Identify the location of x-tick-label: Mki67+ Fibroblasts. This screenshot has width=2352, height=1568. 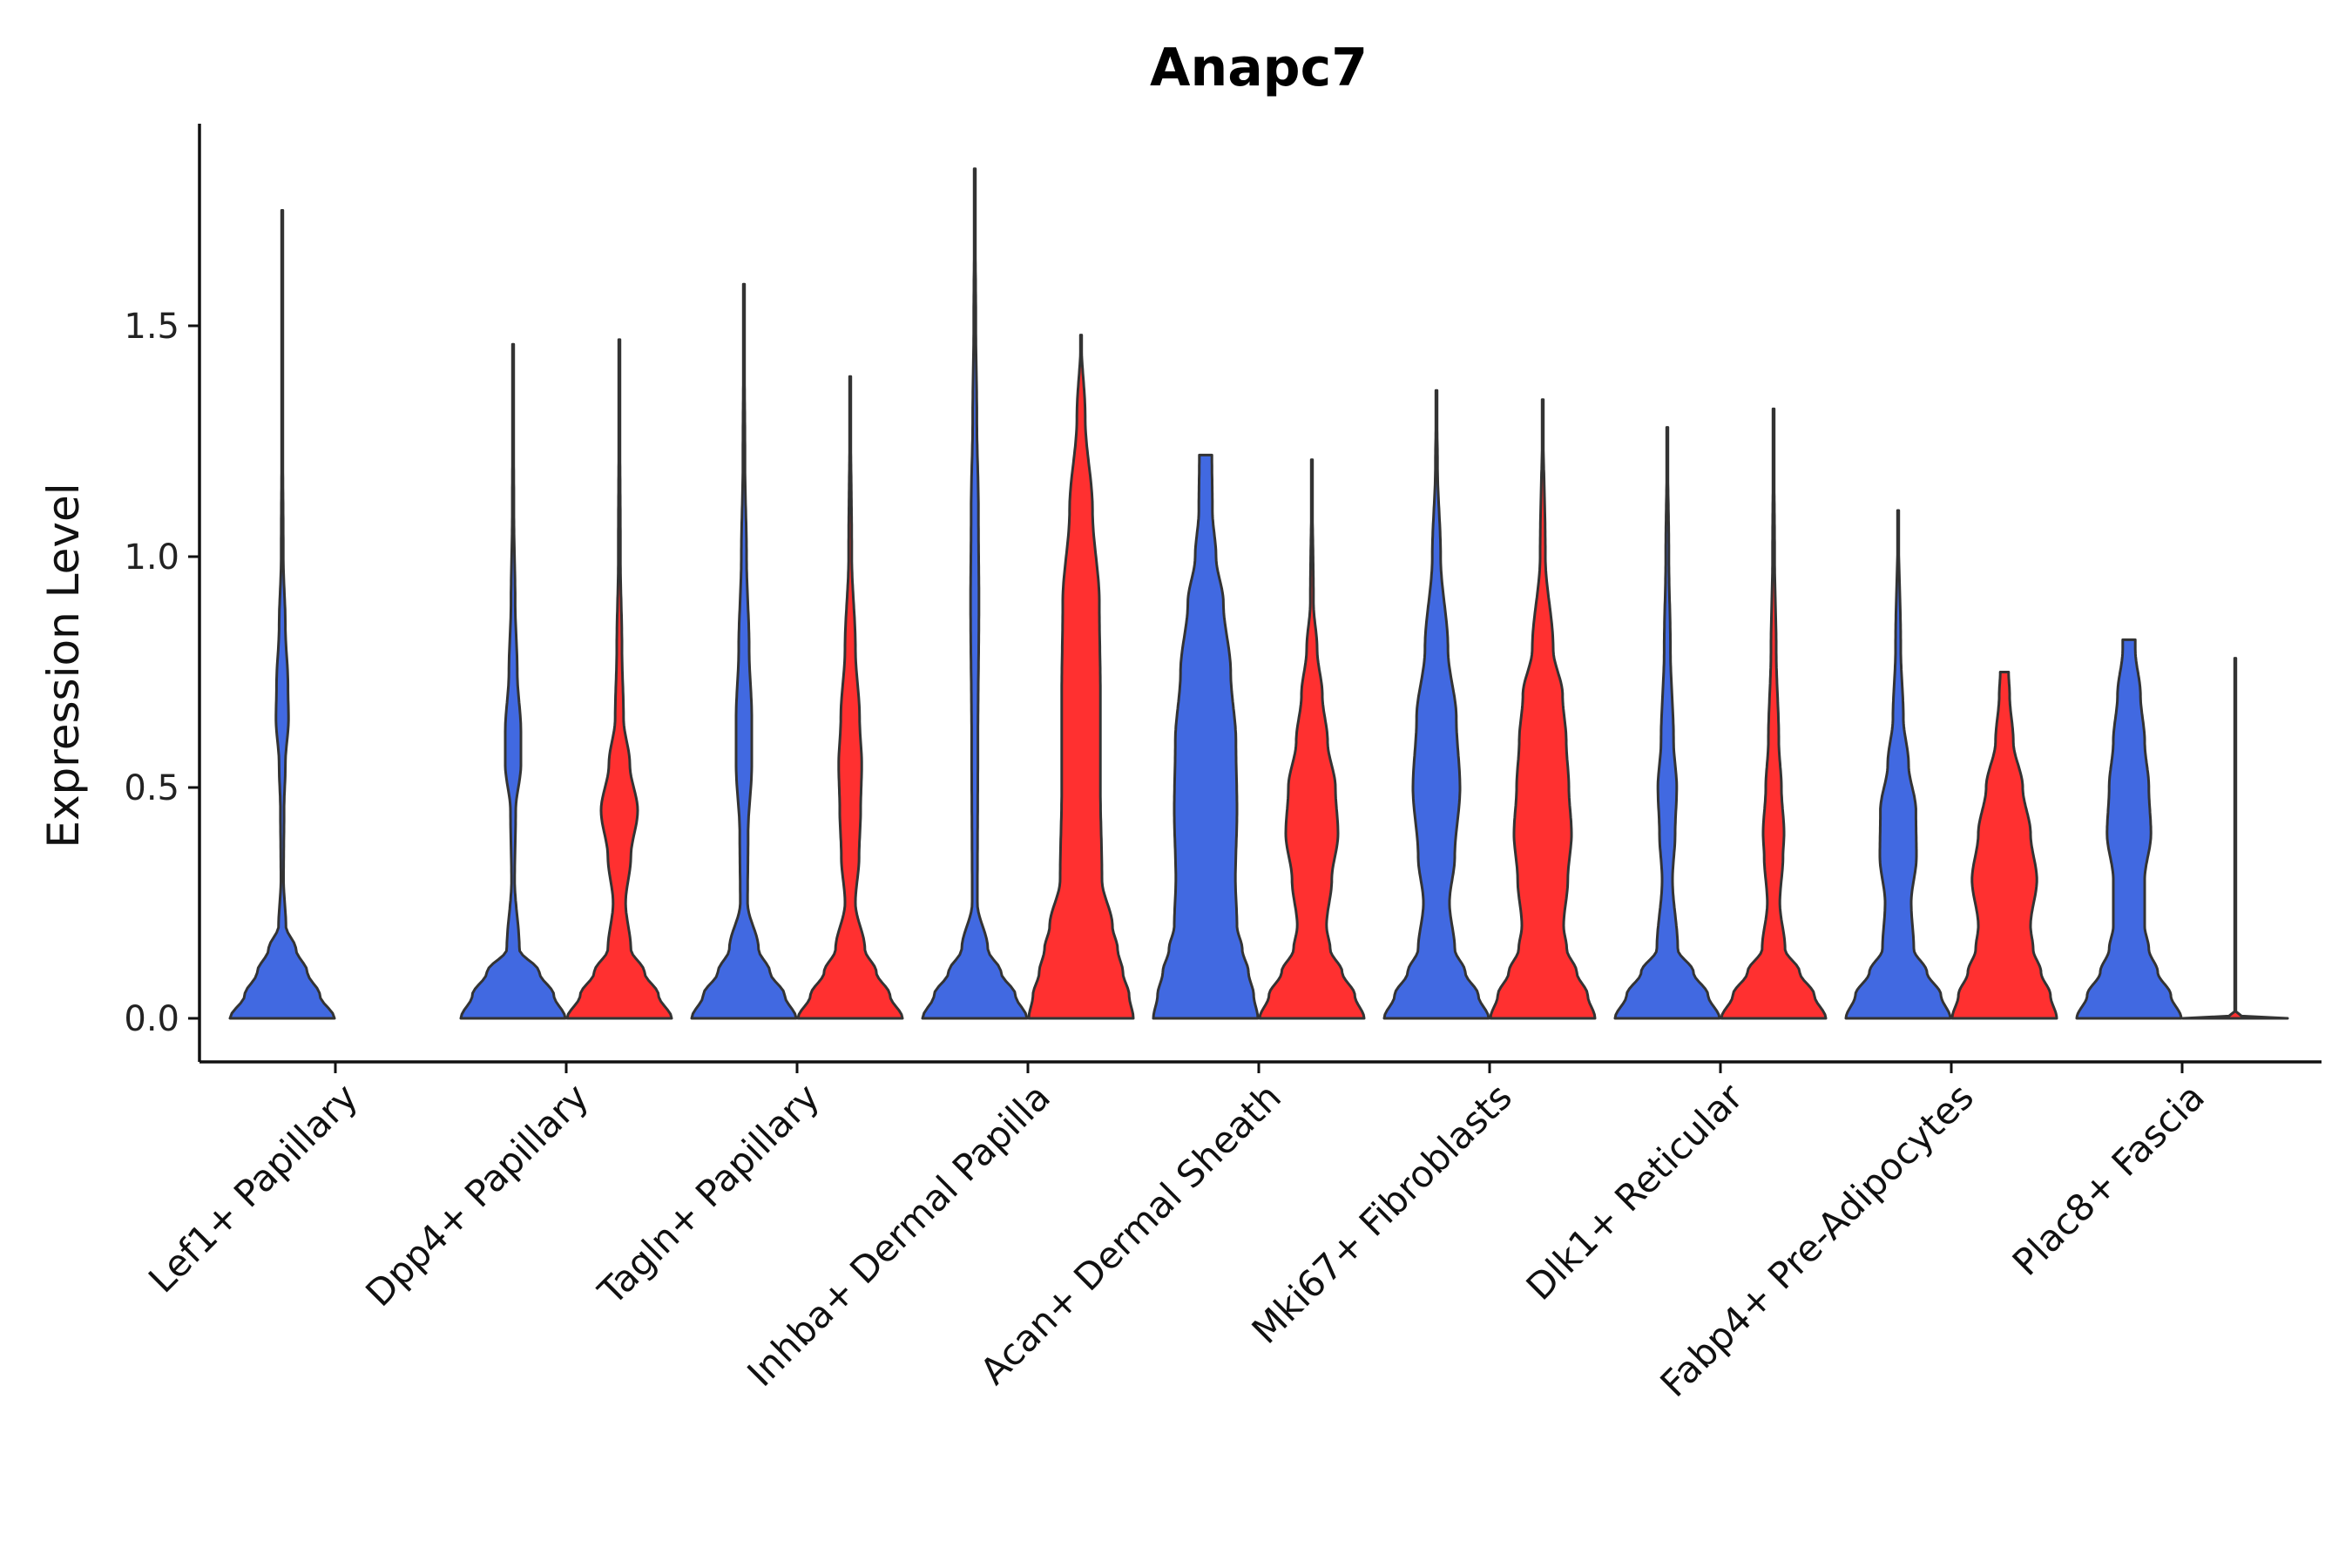
(1382, 1213).